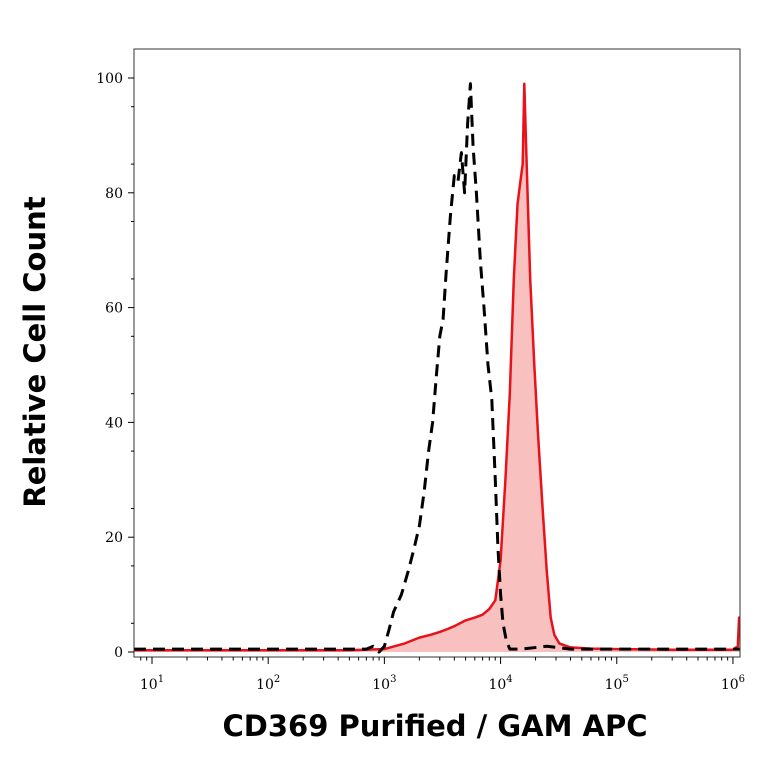 The image size is (764, 764). What do you see at coordinates (733, 683) in the screenshot?
I see `x-tick-label: 10⁶` at bounding box center [733, 683].